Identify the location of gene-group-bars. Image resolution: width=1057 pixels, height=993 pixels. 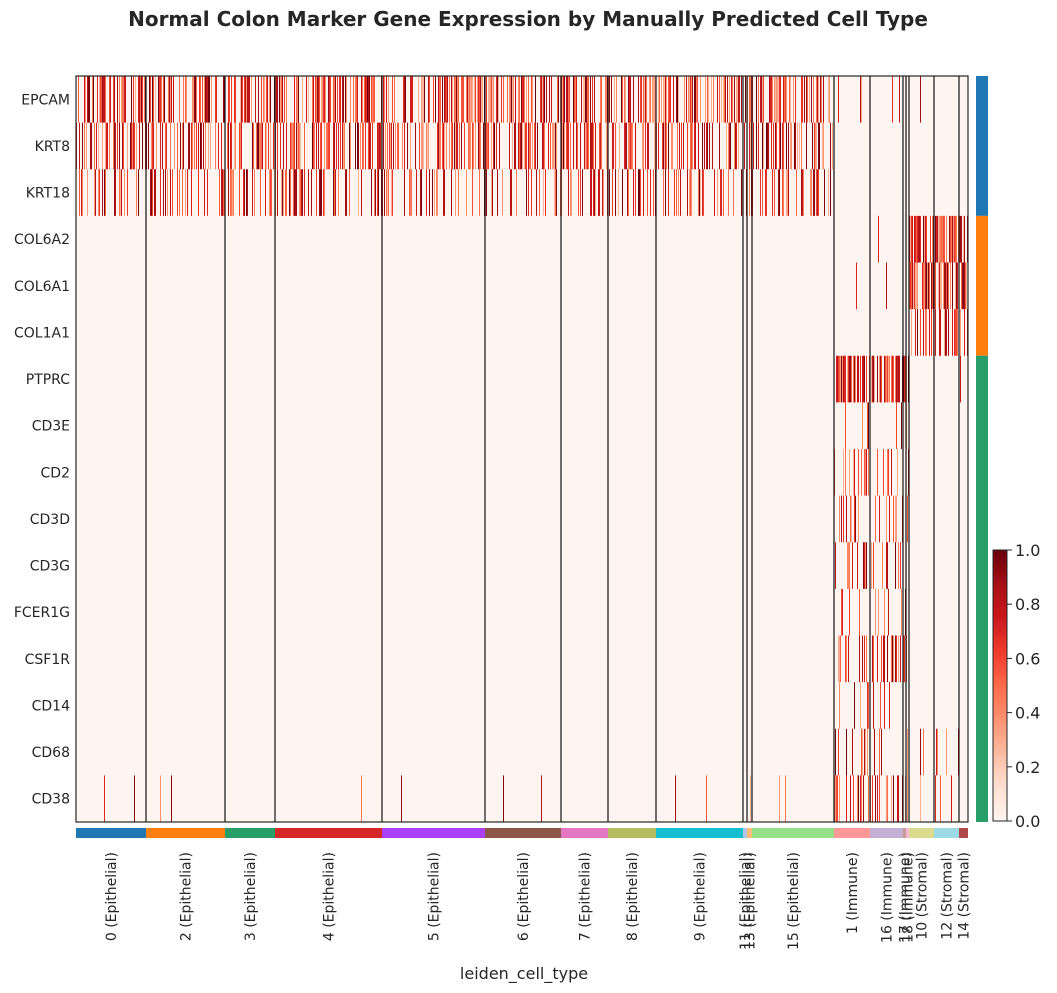
(982, 449).